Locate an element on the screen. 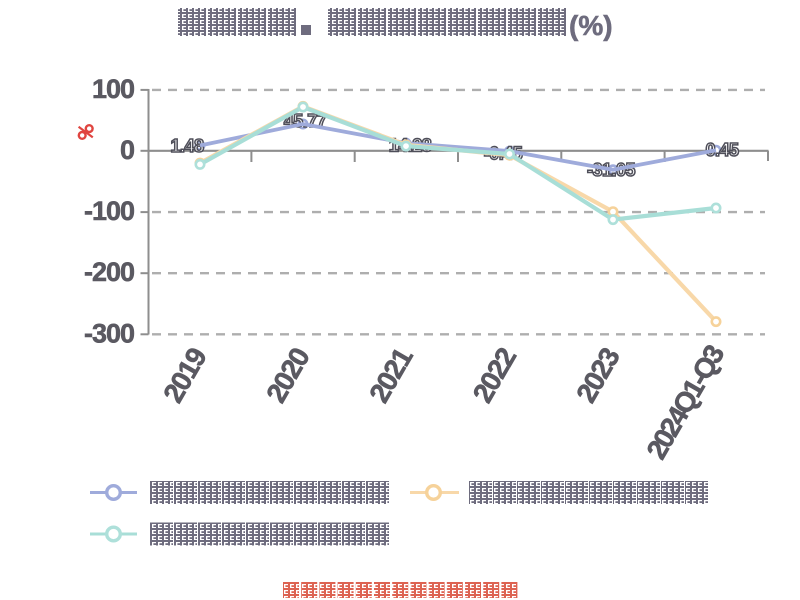 This screenshot has width=800, height=600. svg-text: 0 is located at coordinates (127, 150).